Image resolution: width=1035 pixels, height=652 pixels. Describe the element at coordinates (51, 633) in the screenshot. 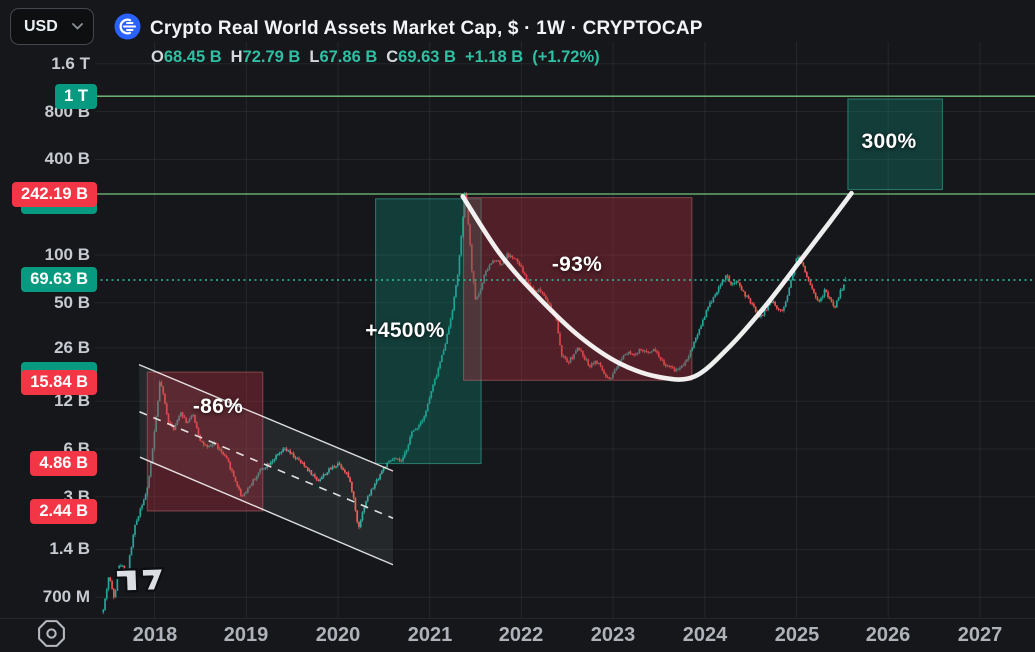

I see `octagon-settings-icon` at that location.